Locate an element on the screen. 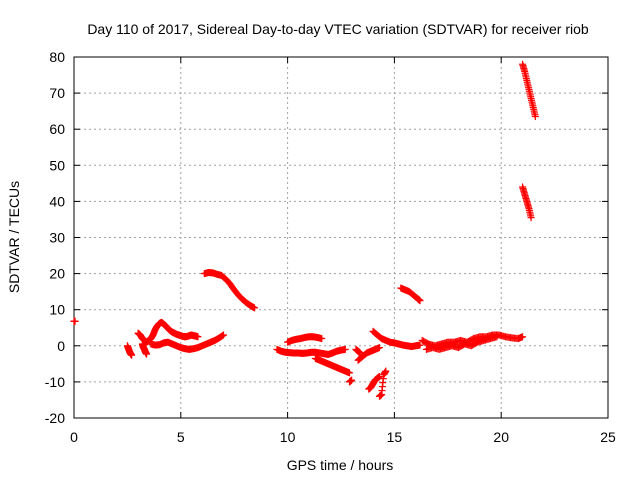 The height and width of the screenshot is (480, 640). x-tick-label: 15 is located at coordinates (395, 437).